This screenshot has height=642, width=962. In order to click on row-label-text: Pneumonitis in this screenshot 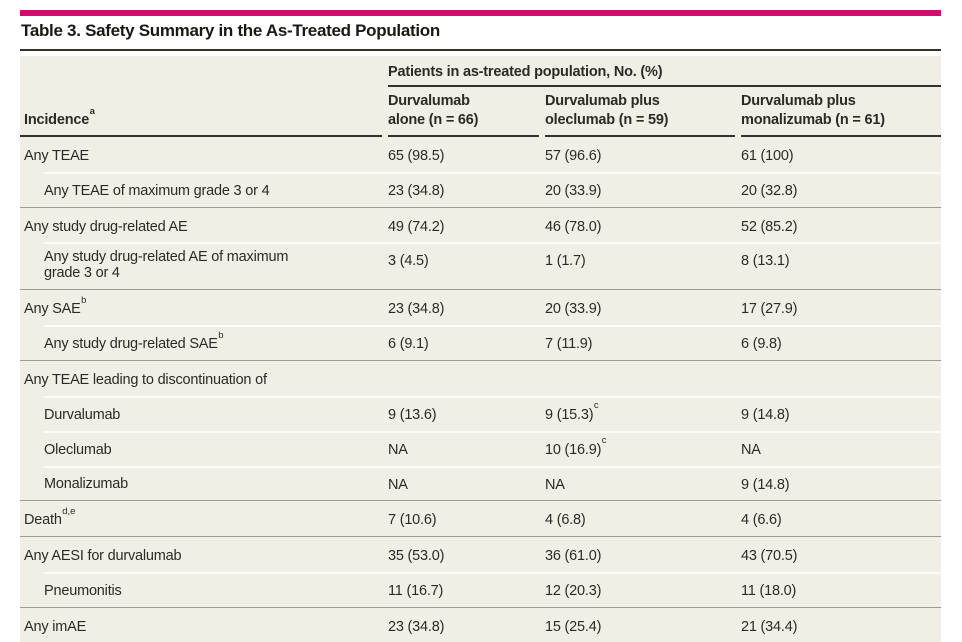, I will do `click(83, 590)`.